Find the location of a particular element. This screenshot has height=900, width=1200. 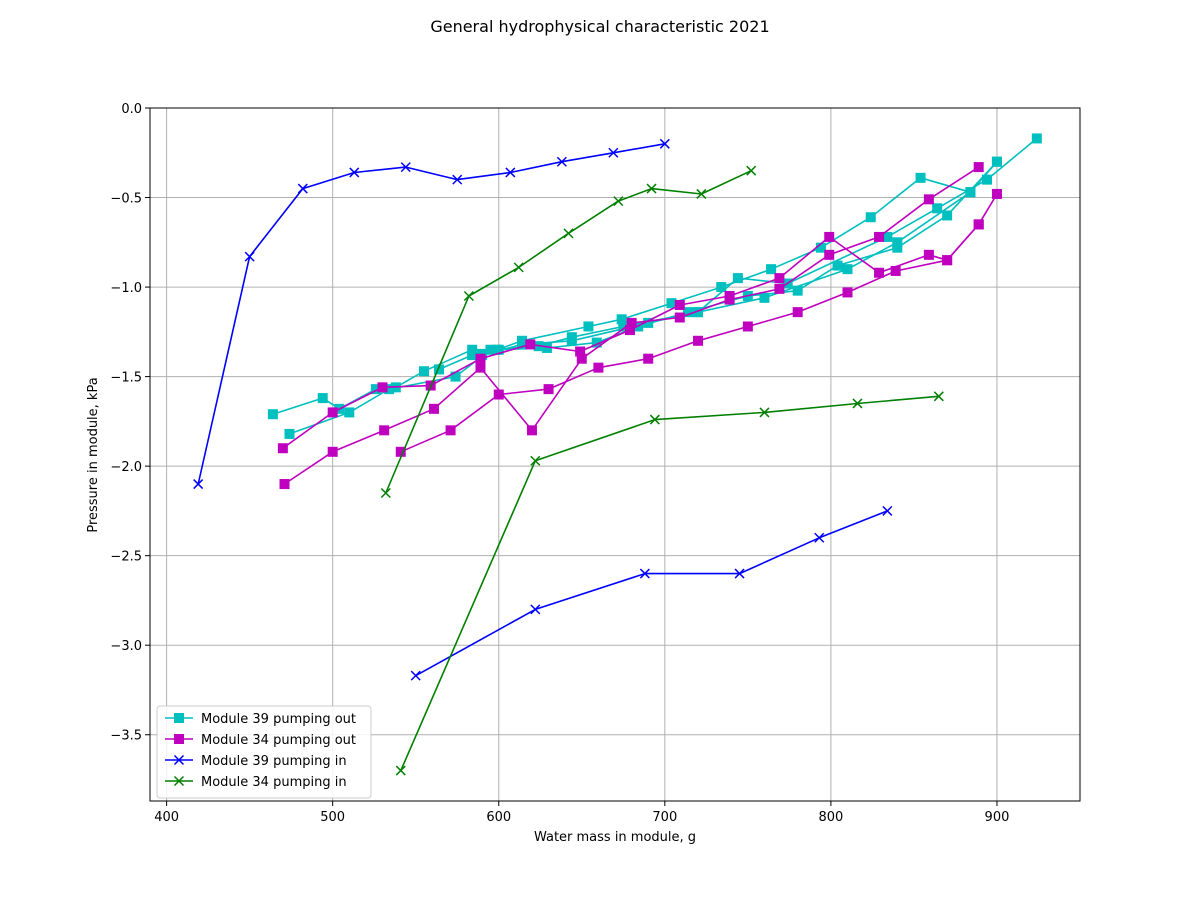

y-tick-label: −2.5 is located at coordinates (126, 557).